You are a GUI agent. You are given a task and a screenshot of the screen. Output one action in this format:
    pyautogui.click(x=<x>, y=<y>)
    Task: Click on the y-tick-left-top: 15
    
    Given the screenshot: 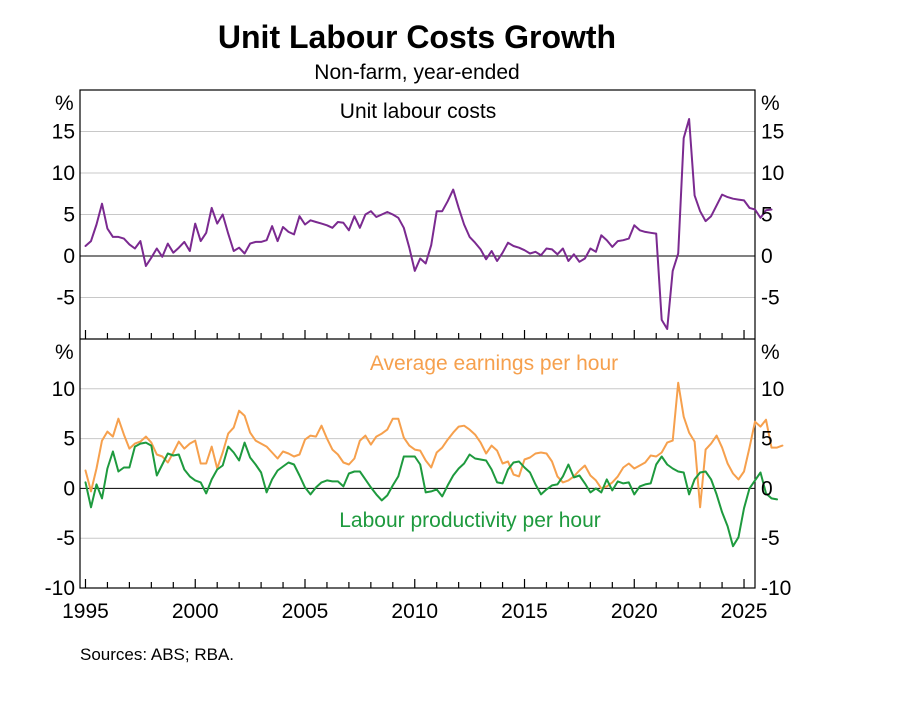 What is the action you would take?
    pyautogui.click(x=63, y=132)
    